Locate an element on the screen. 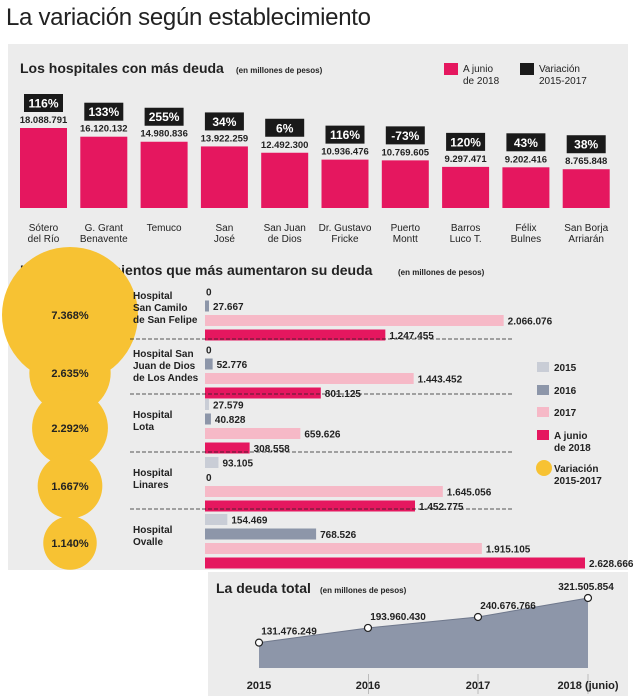 The image size is (636, 698). category-label: Luco T. is located at coordinates (466, 239).